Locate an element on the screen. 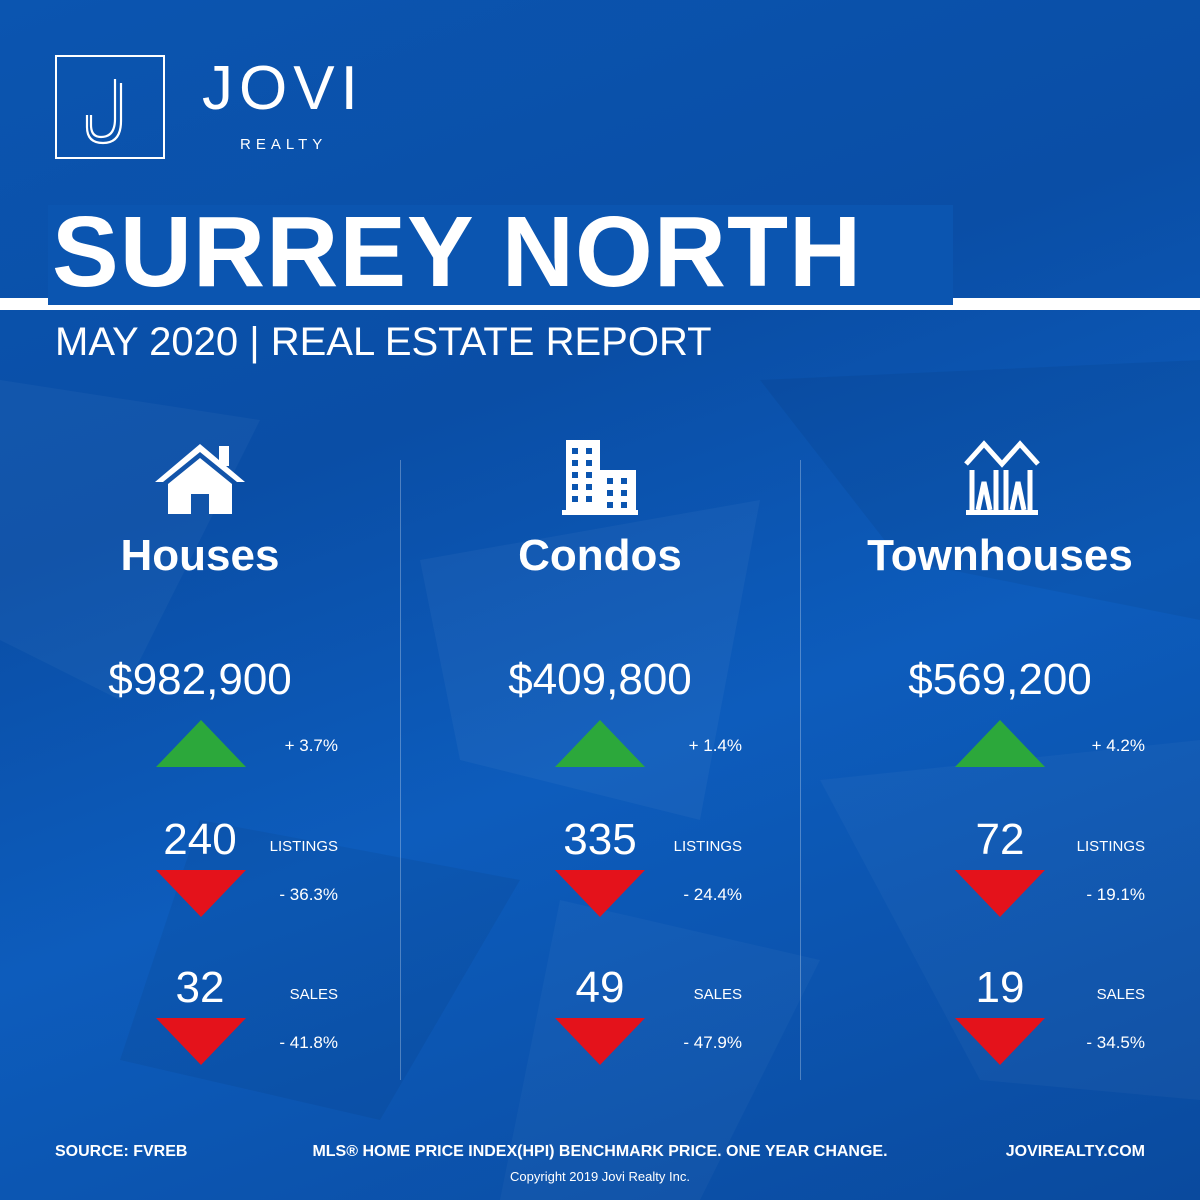 This screenshot has height=1200, width=1200. website-link: JOVIREALTY.COM is located at coordinates (1075, 1151).